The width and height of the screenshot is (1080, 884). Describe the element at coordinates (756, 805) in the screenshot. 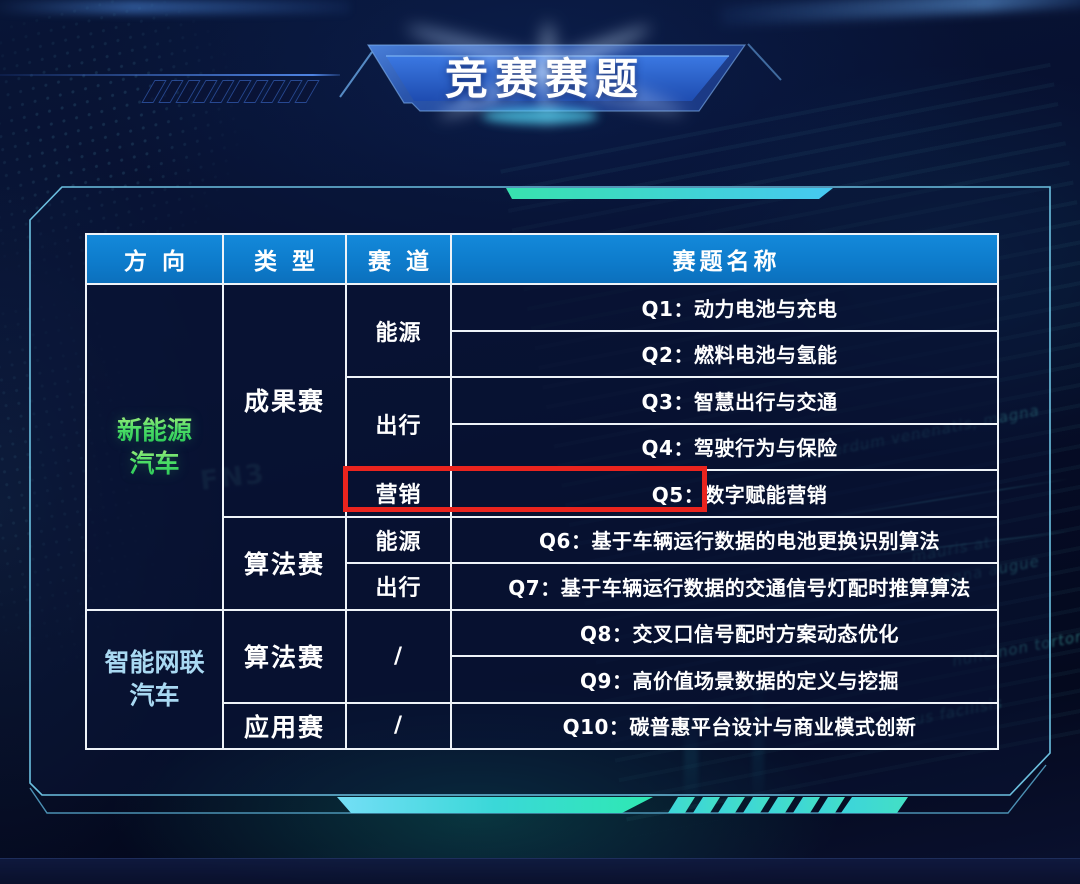

I see `bottom-stripe-band` at that location.